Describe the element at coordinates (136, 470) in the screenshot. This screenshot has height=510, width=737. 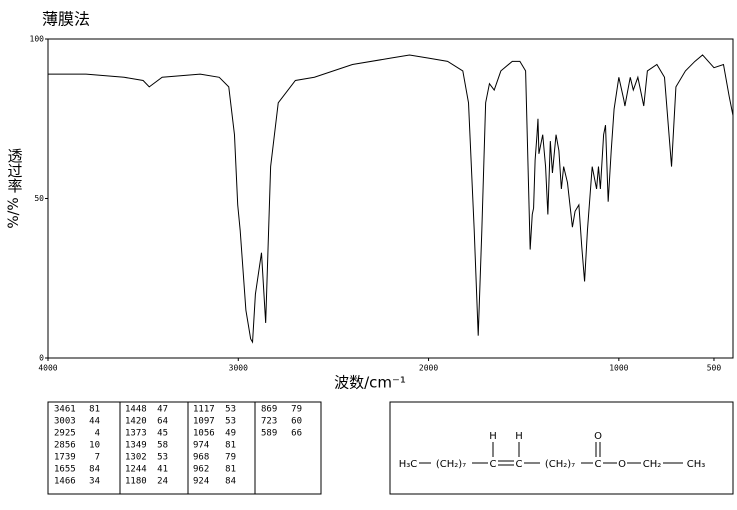
I see `peak-wavenumber: 1244` at that location.